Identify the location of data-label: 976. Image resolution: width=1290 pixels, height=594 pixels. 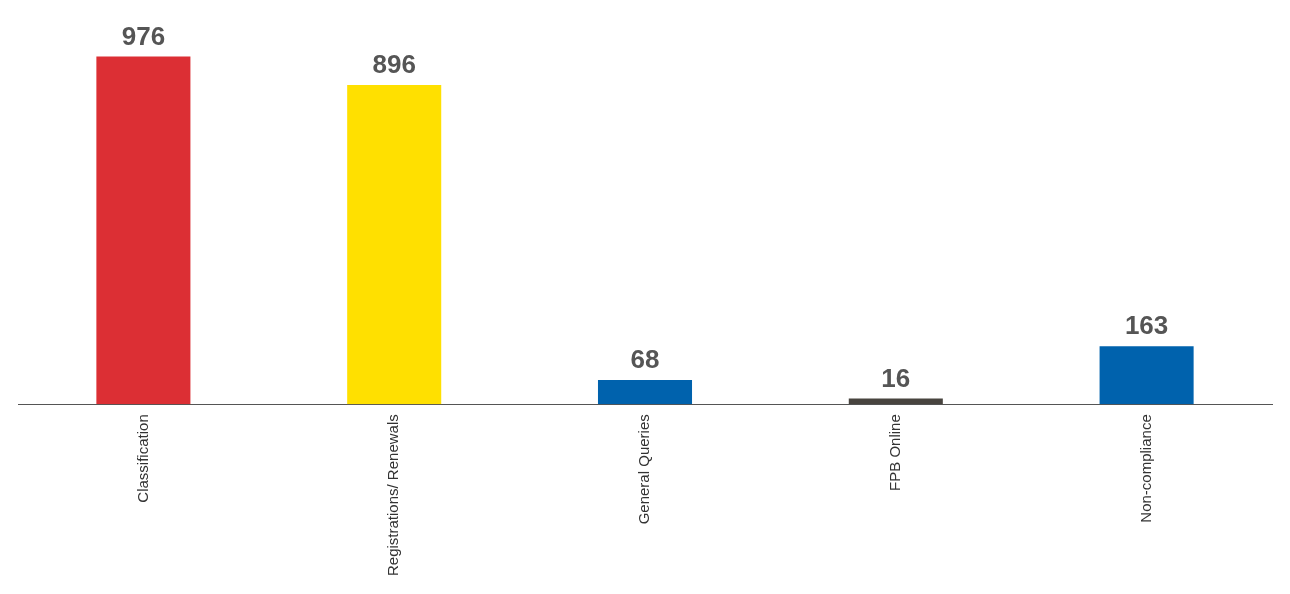
(143, 35).